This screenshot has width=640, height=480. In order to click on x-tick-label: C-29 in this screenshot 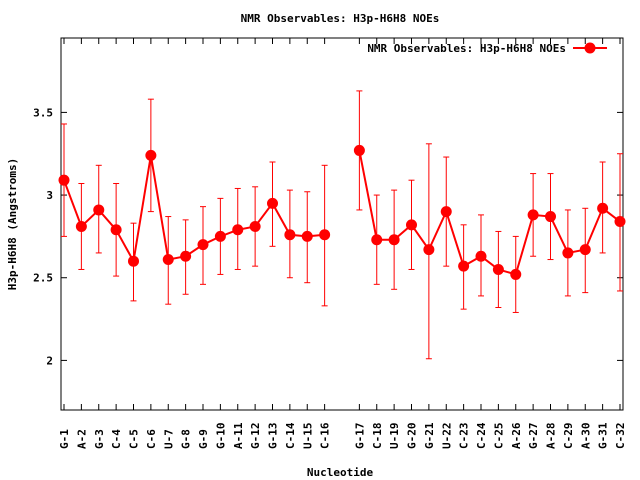, I will do `click(568, 436)`.